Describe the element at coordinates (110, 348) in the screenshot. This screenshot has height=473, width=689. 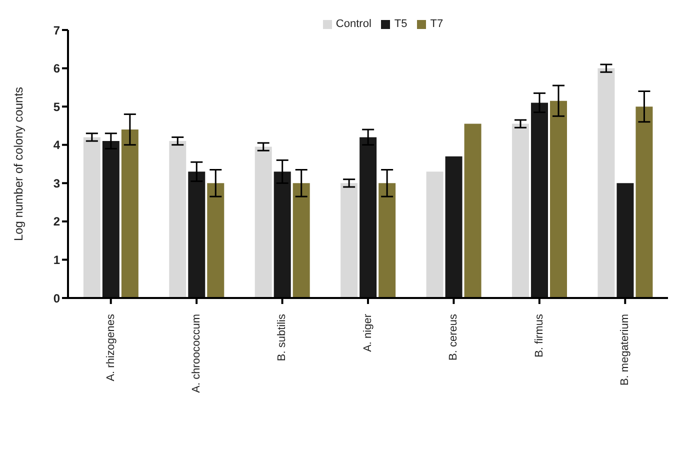
I see `x-tick-label: A. rhizogenes` at that location.